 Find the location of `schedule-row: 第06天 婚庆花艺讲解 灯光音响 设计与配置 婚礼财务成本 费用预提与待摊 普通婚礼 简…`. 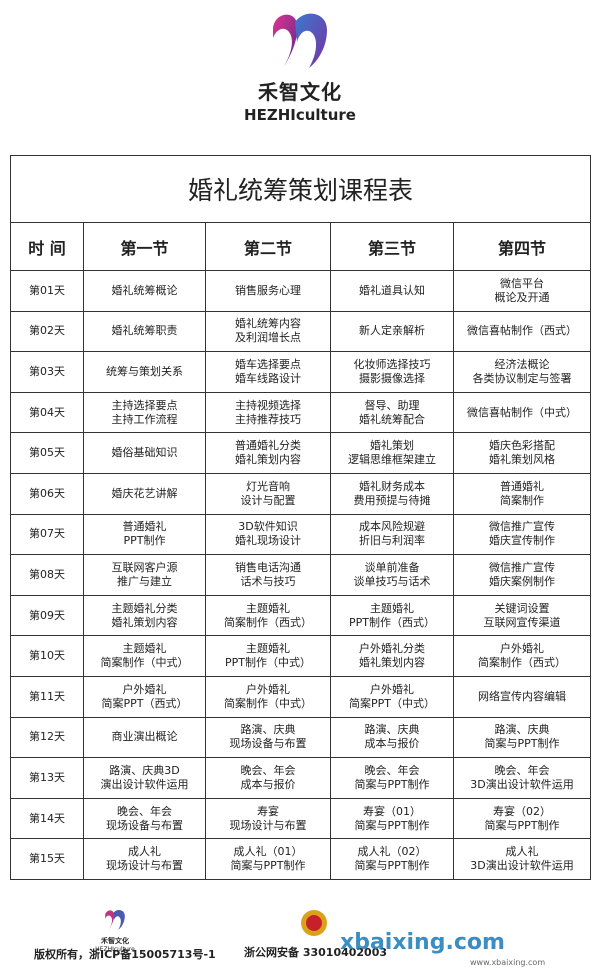

schedule-row: 第06天 婚庆花艺讲解 灯光音响 设计与配置 婚礼财务成本 费用预提与待摊 普通婚礼 简… is located at coordinates (300, 493).